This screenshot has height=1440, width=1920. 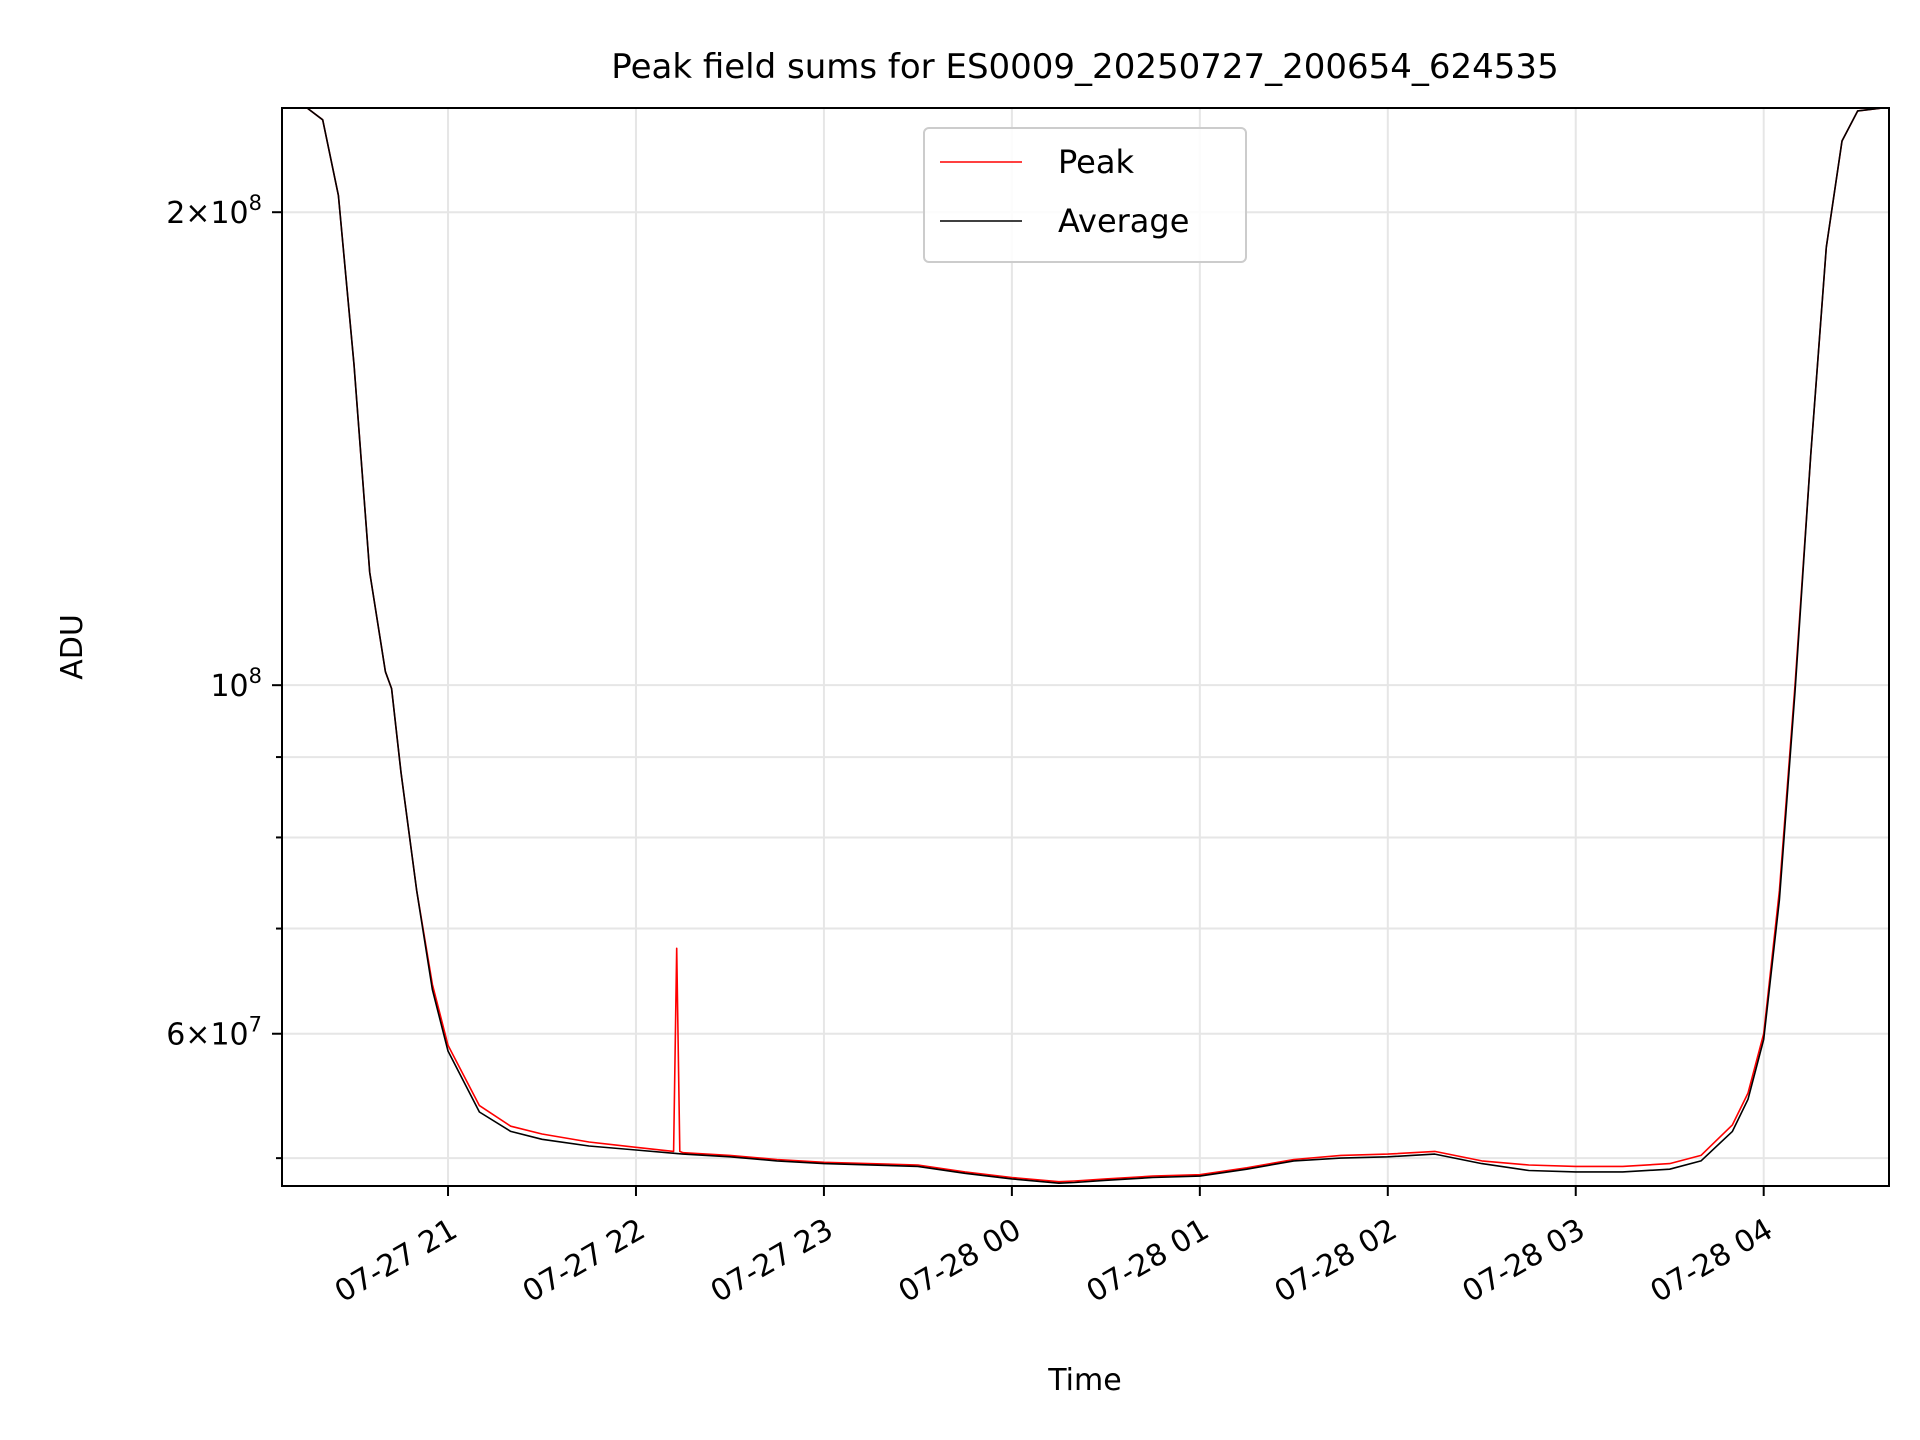 What do you see at coordinates (175, 213) in the screenshot?
I see `y-tick-mantissa: 2` at bounding box center [175, 213].